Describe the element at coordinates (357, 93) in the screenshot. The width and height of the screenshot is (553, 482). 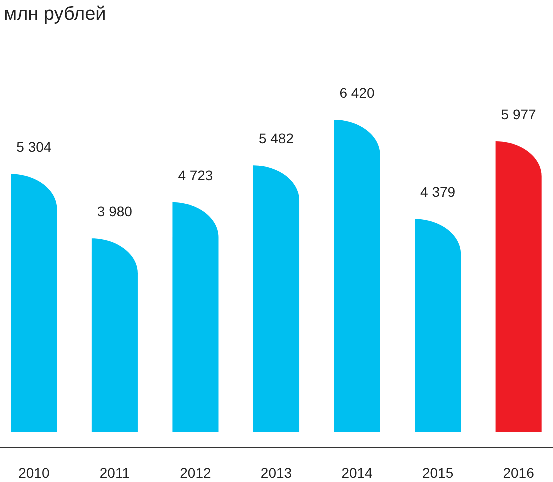
I see `data-label: 6 420` at that location.